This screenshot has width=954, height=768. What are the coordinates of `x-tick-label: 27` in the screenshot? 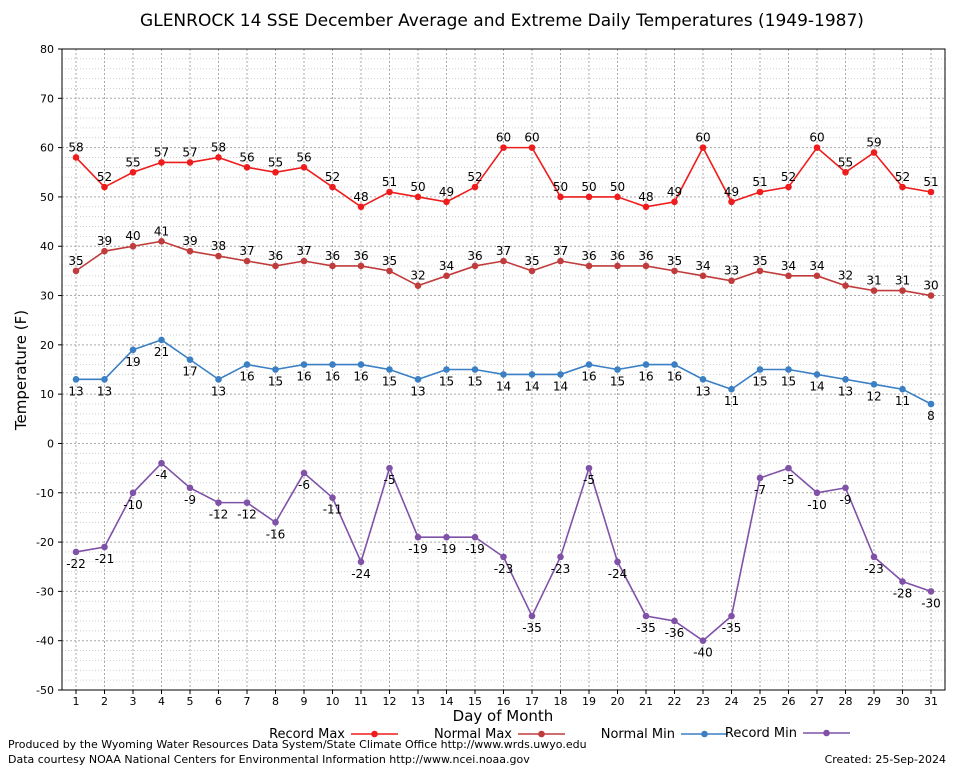 It's located at (817, 701).